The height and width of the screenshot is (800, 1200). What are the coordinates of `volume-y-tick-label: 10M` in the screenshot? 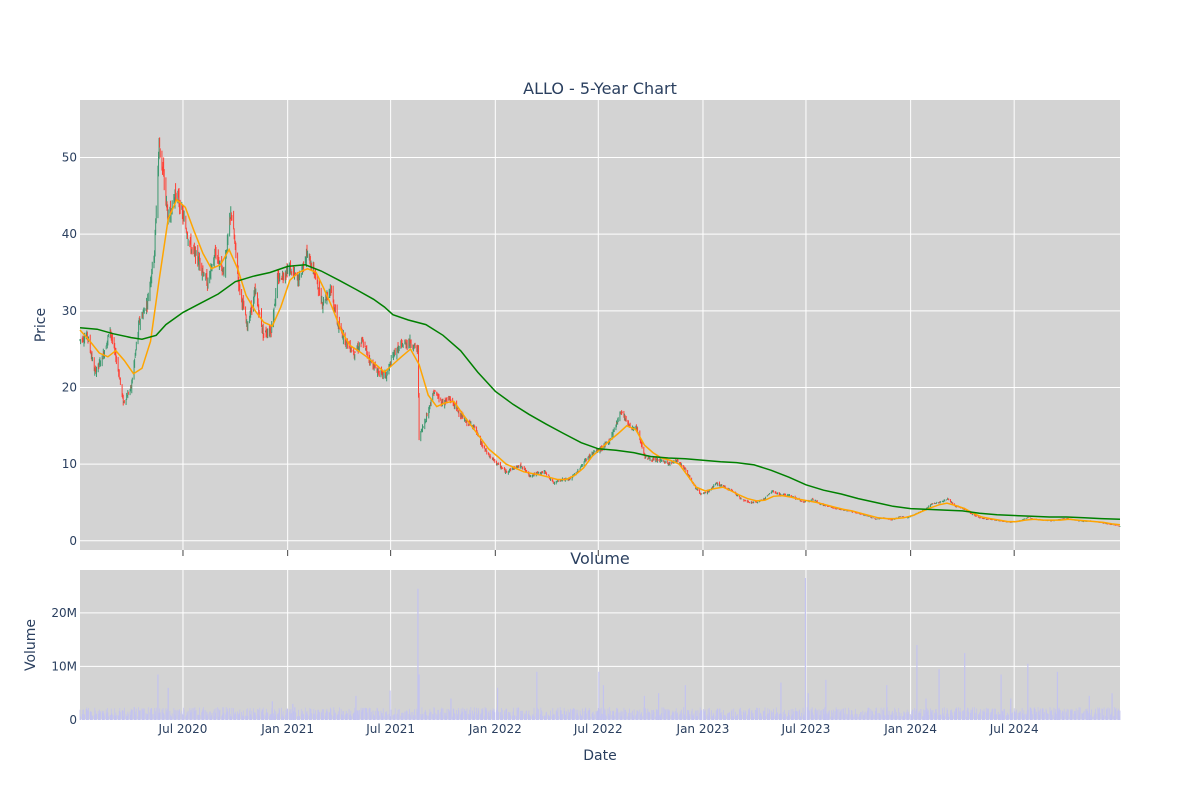 It's located at (64, 666).